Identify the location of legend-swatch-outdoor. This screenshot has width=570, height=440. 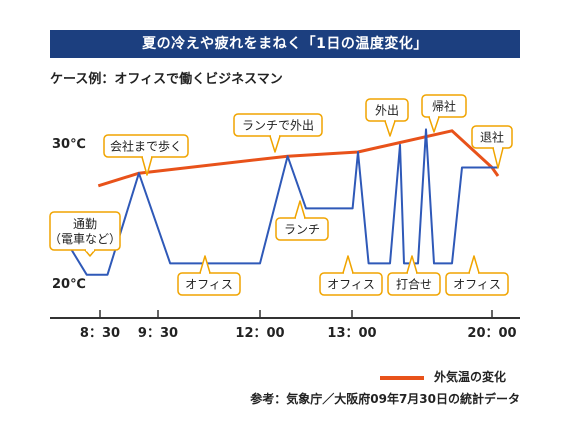
(402, 377).